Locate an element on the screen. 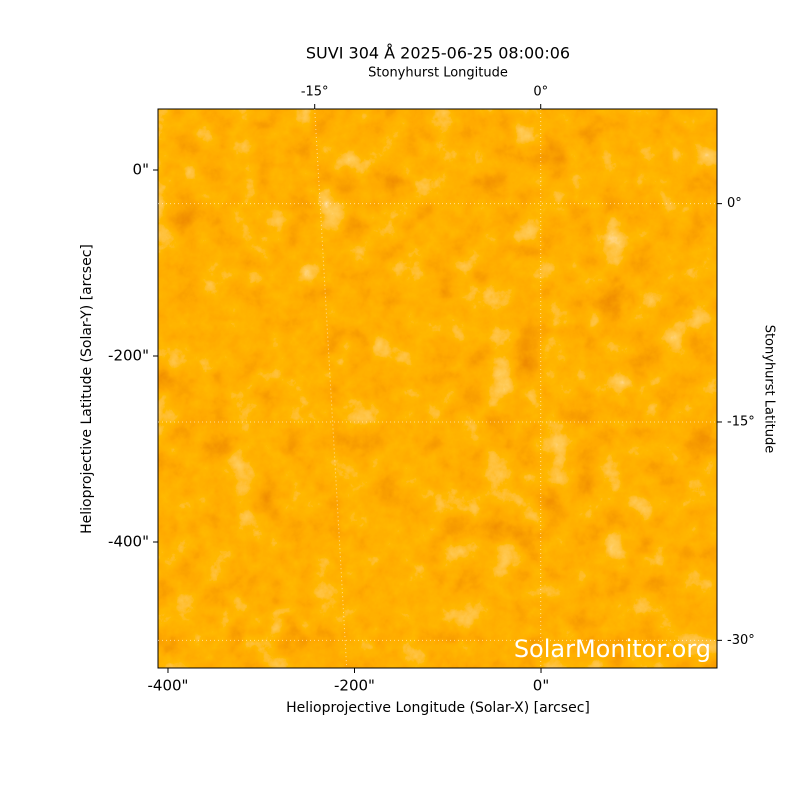 The image size is (800, 804). chart-title: SUVI 304 Å 2025-06-25 08:00:06 is located at coordinates (438, 53).